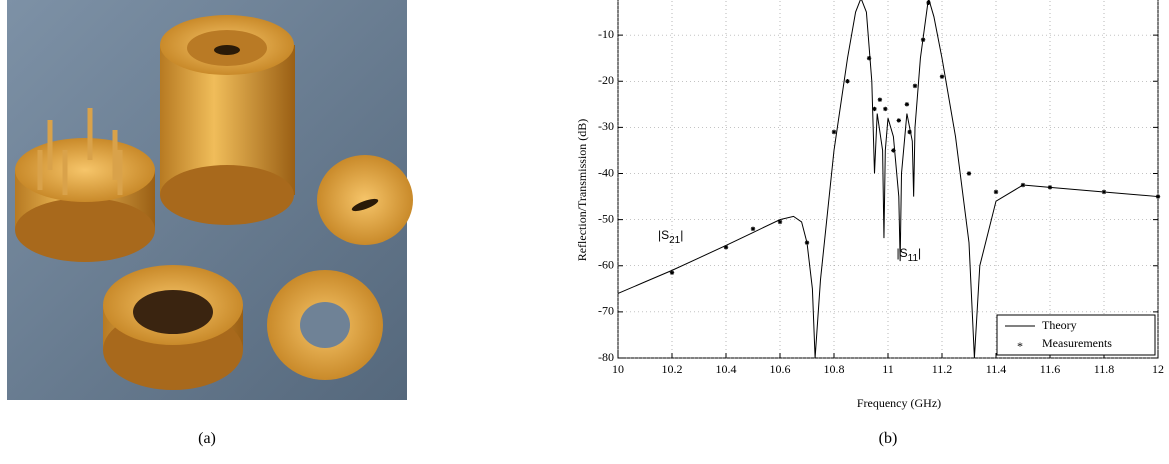 The height and width of the screenshot is (464, 1169). Describe the element at coordinates (1076, 335) in the screenshot. I see `legend-box` at that location.